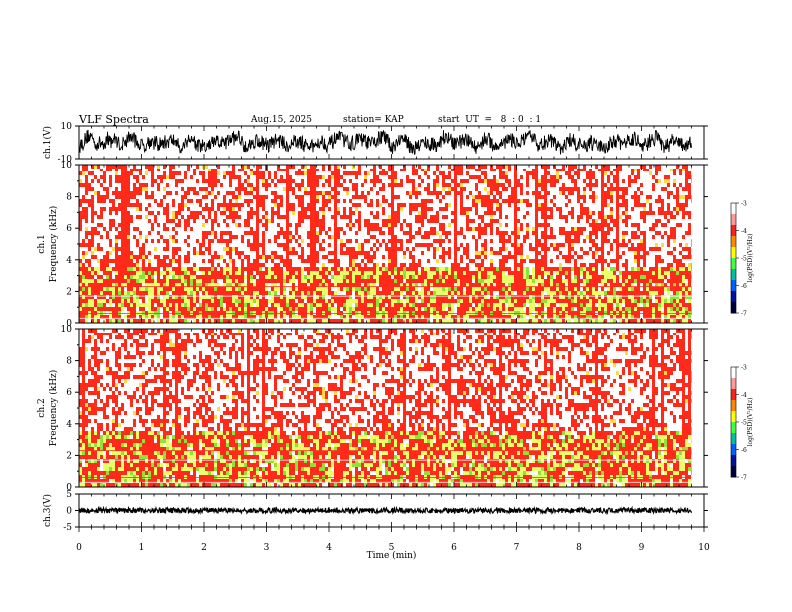  What do you see at coordinates (373, 120) in the screenshot?
I see `station-label: station= KAP` at bounding box center [373, 120].